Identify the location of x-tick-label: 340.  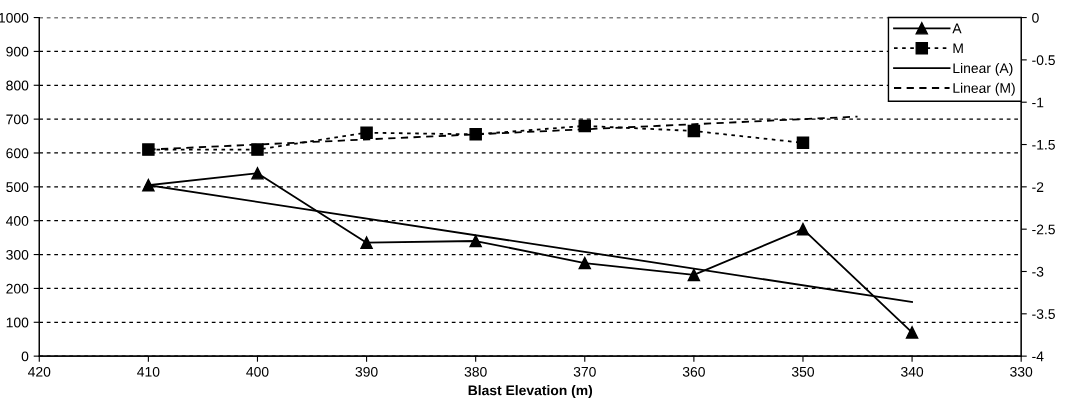
(912, 371).